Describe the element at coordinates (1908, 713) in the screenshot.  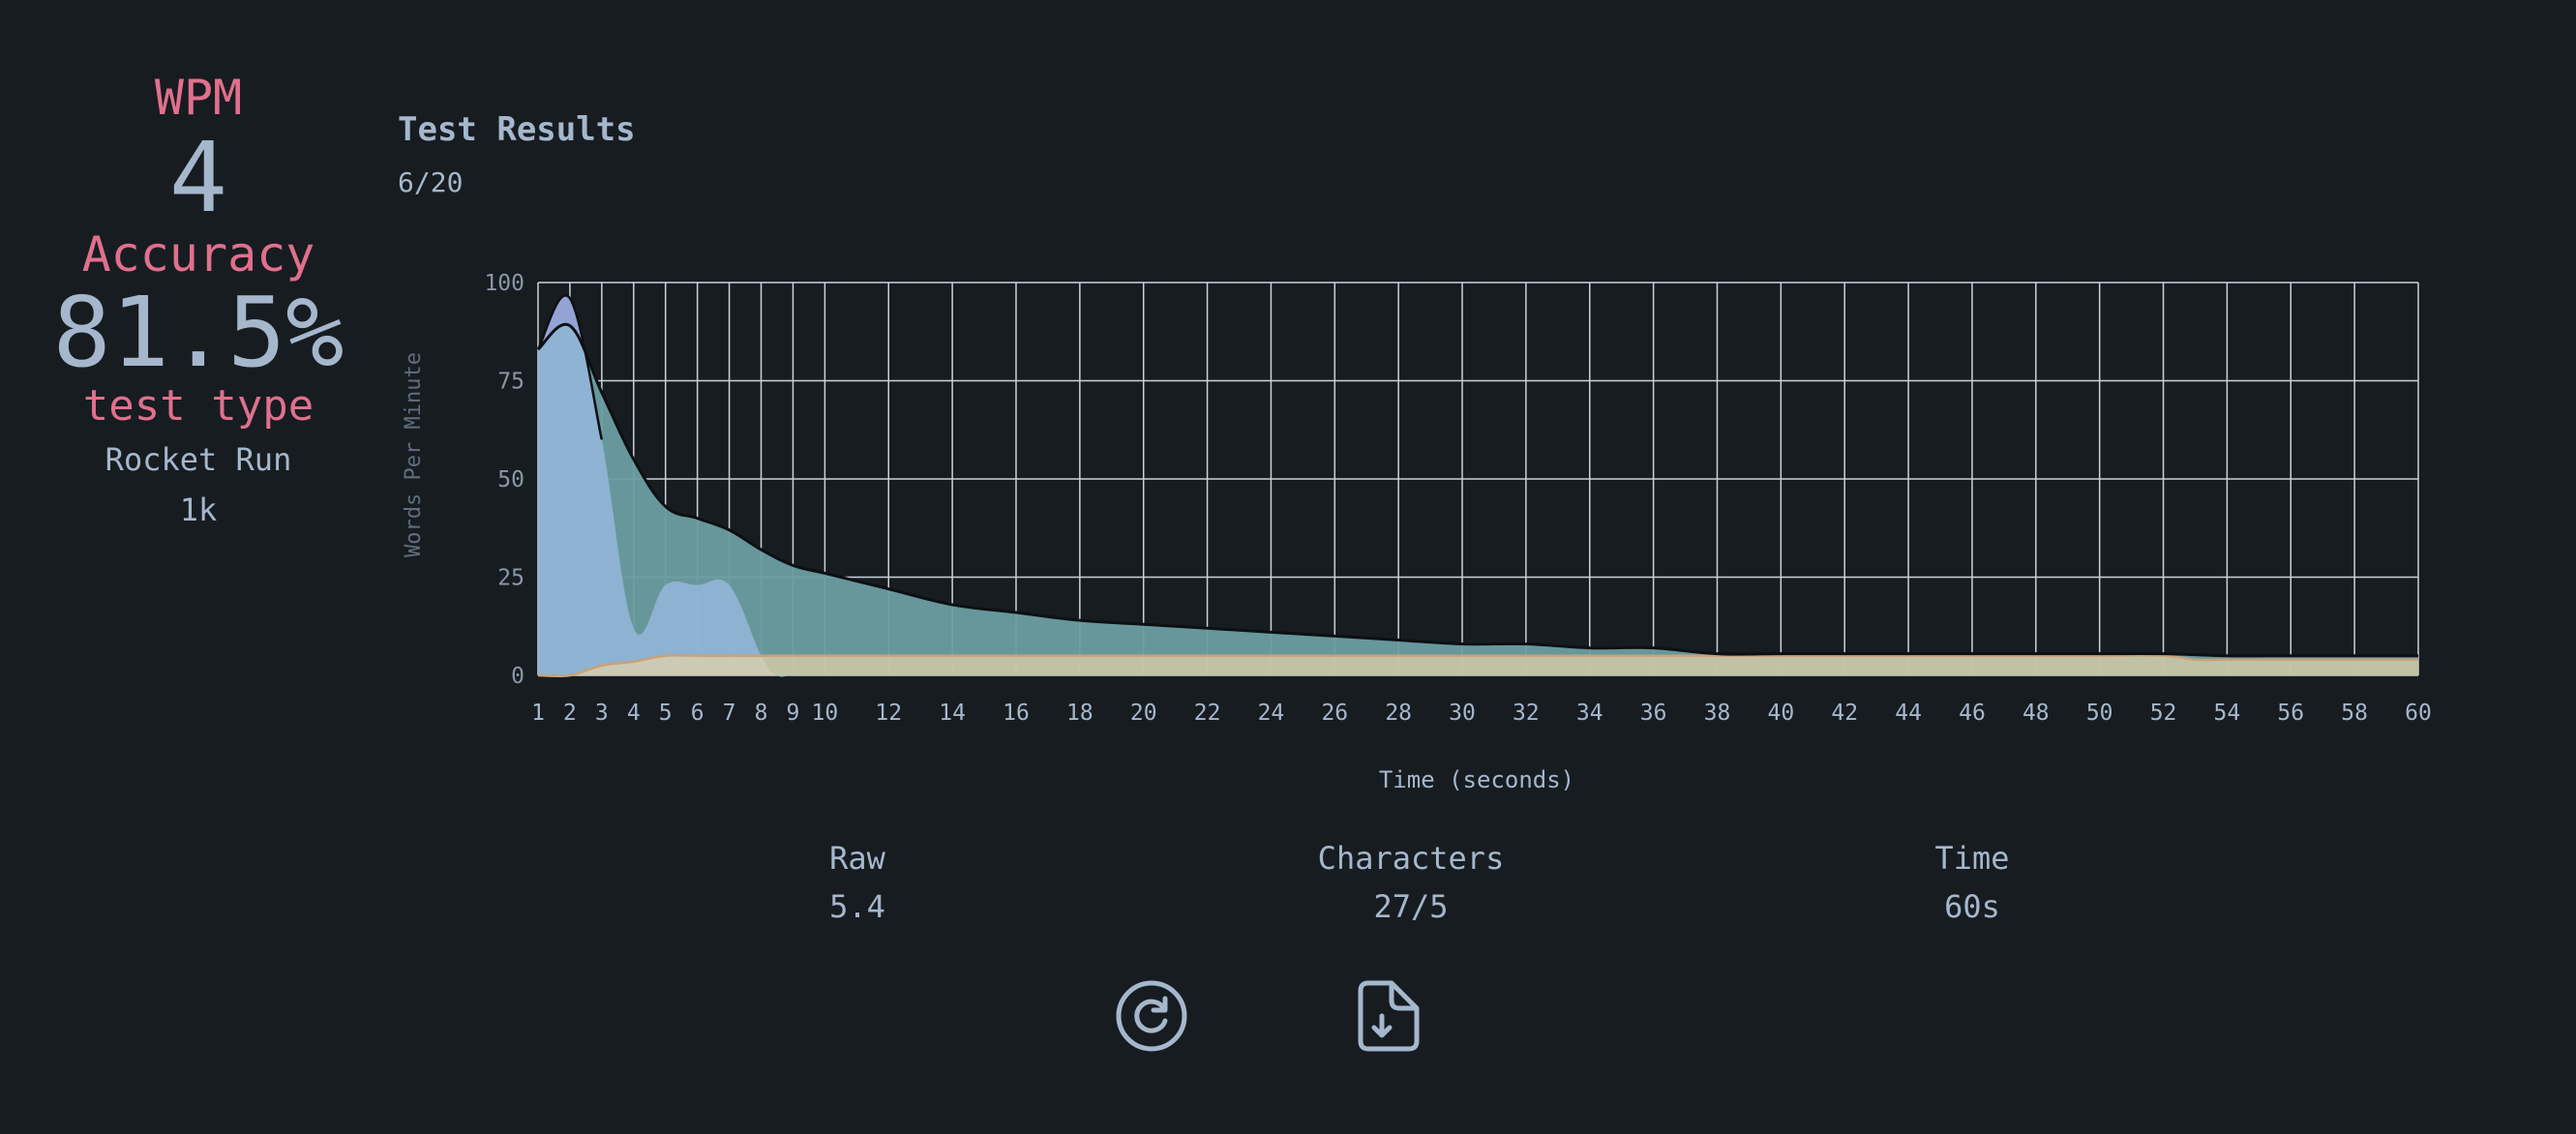
I see `x-tick-label: 44` at that location.